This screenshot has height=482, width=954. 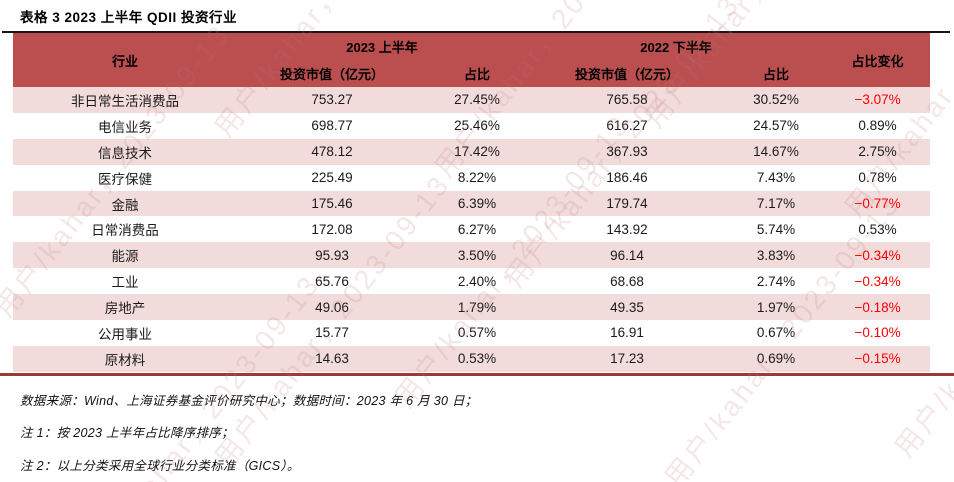 I want to click on cell-value-2022: 143.92, so click(x=627, y=229).